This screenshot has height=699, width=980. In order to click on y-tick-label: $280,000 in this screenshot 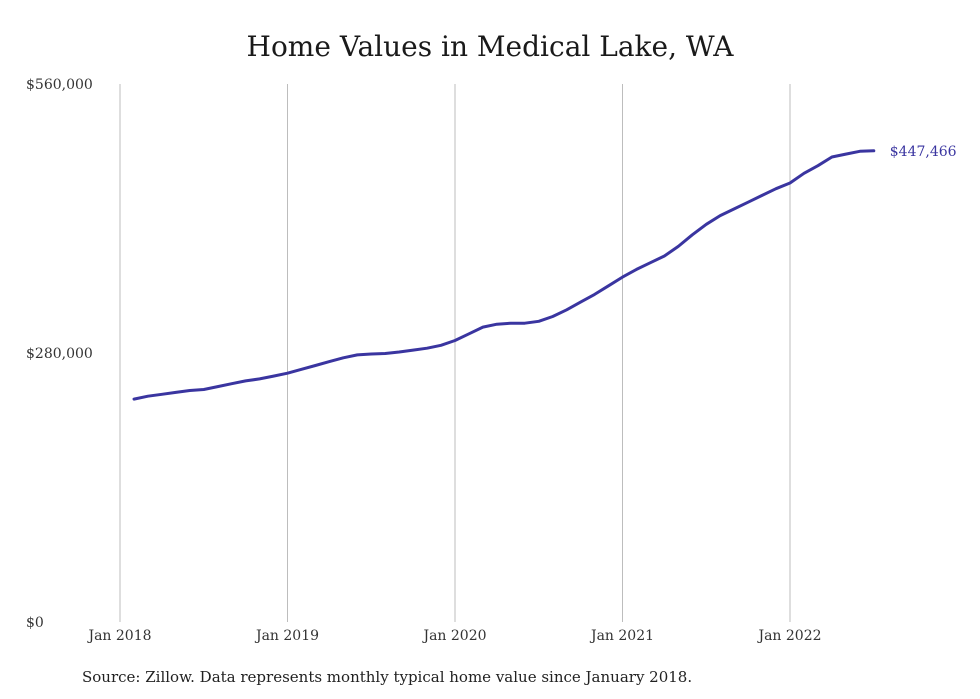, I will do `click(59, 354)`.